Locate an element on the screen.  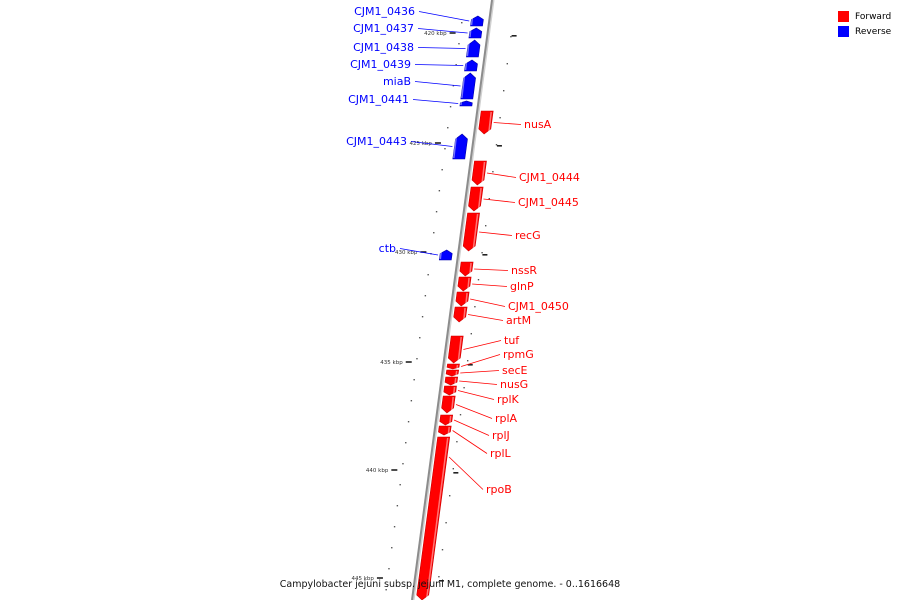
gene-label-recG: recG is located at coordinates (528, 235).